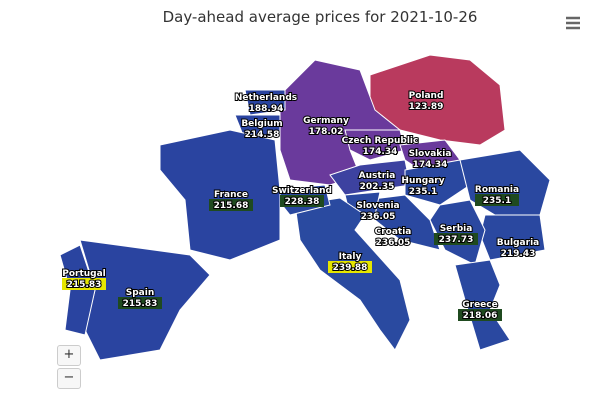 The width and height of the screenshot is (605, 401). I want to click on country-price: 239.88, so click(350, 268).